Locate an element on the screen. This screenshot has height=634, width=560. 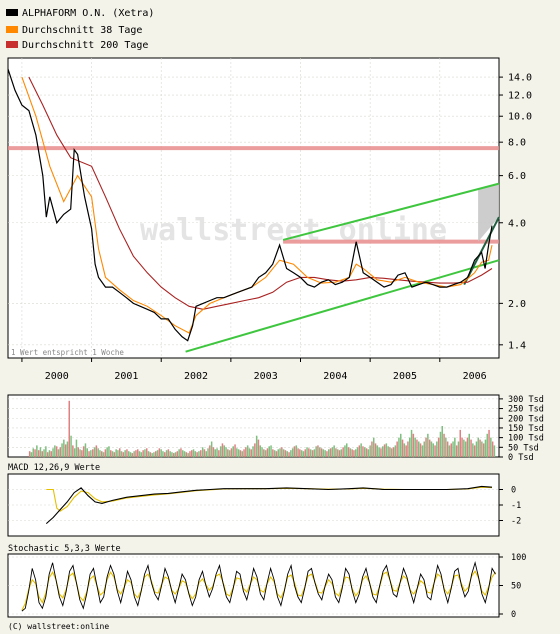
macd-y-tick-label: -1 is located at coordinates (516, 506).